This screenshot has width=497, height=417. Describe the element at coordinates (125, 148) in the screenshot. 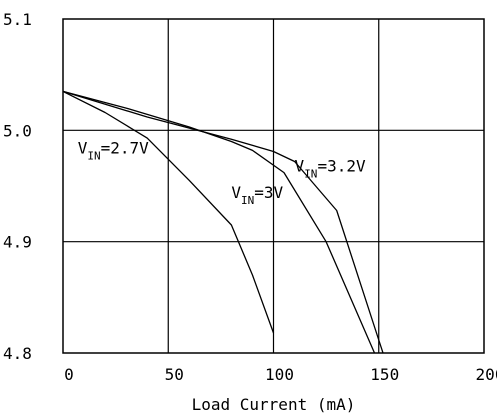

I see `series-label-value: =2.7V` at that location.